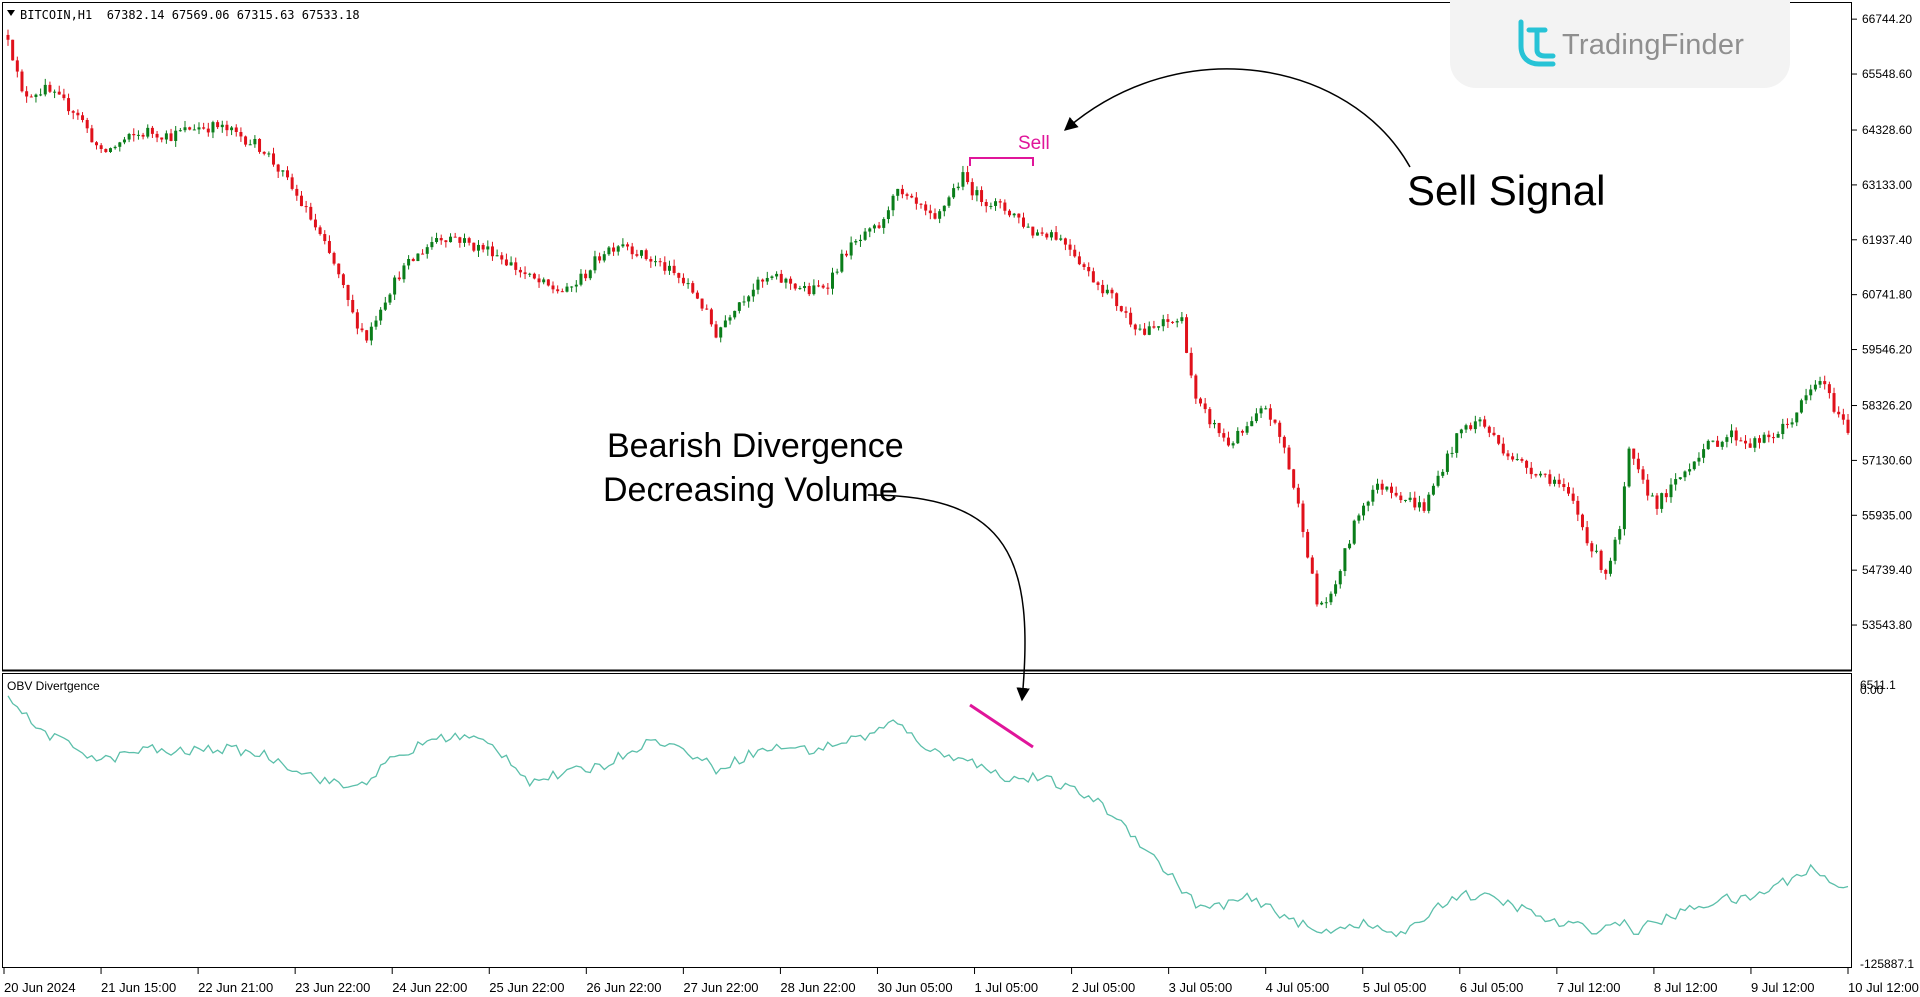  Describe the element at coordinates (914, 987) in the screenshot. I see `time-tick-label: 30 Jun 05:00` at that location.